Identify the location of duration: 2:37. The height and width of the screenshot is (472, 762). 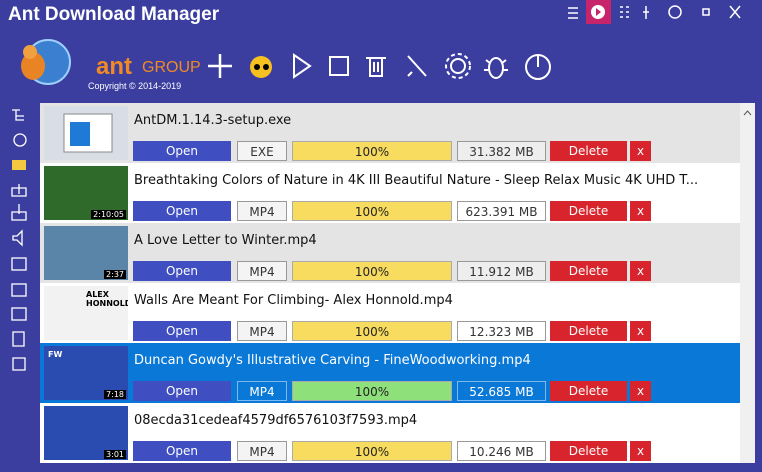
(115, 274).